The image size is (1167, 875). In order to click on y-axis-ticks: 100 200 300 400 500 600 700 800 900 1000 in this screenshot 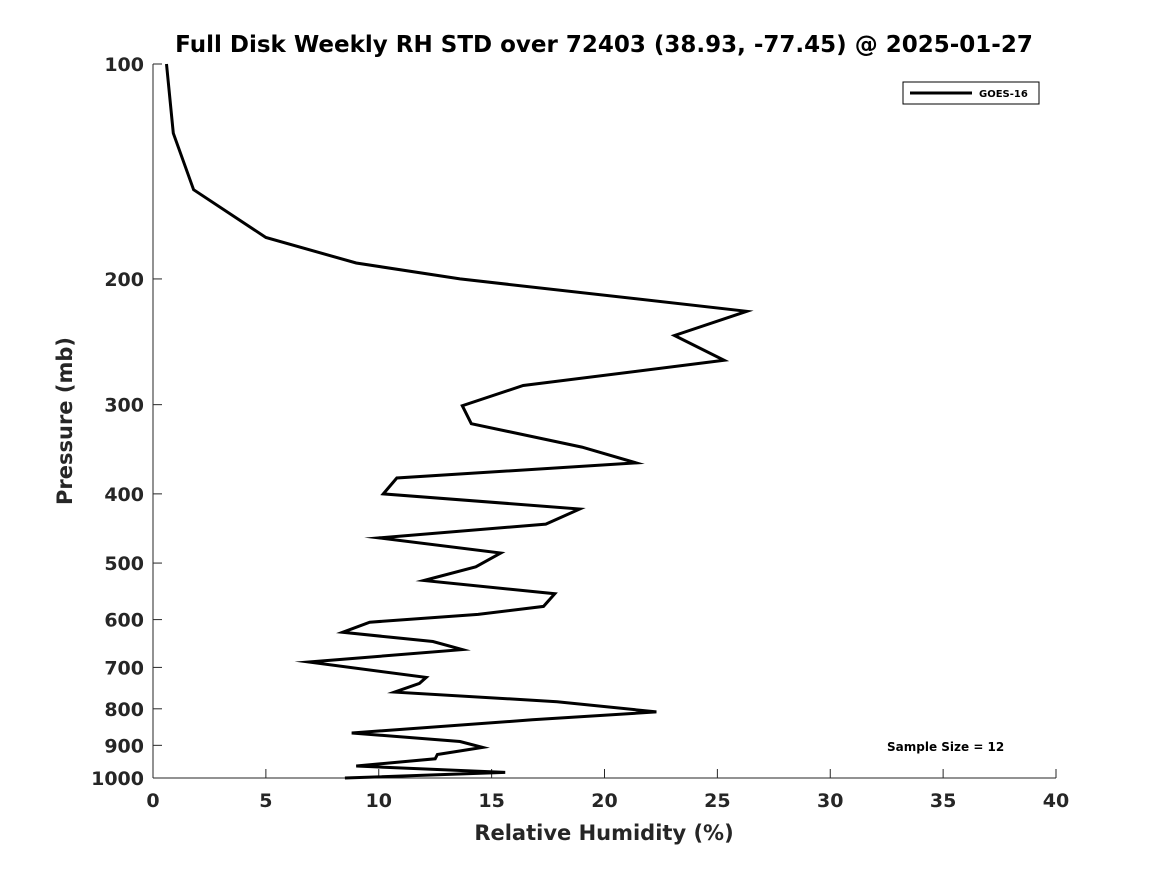, I will do `click(126, 422)`.